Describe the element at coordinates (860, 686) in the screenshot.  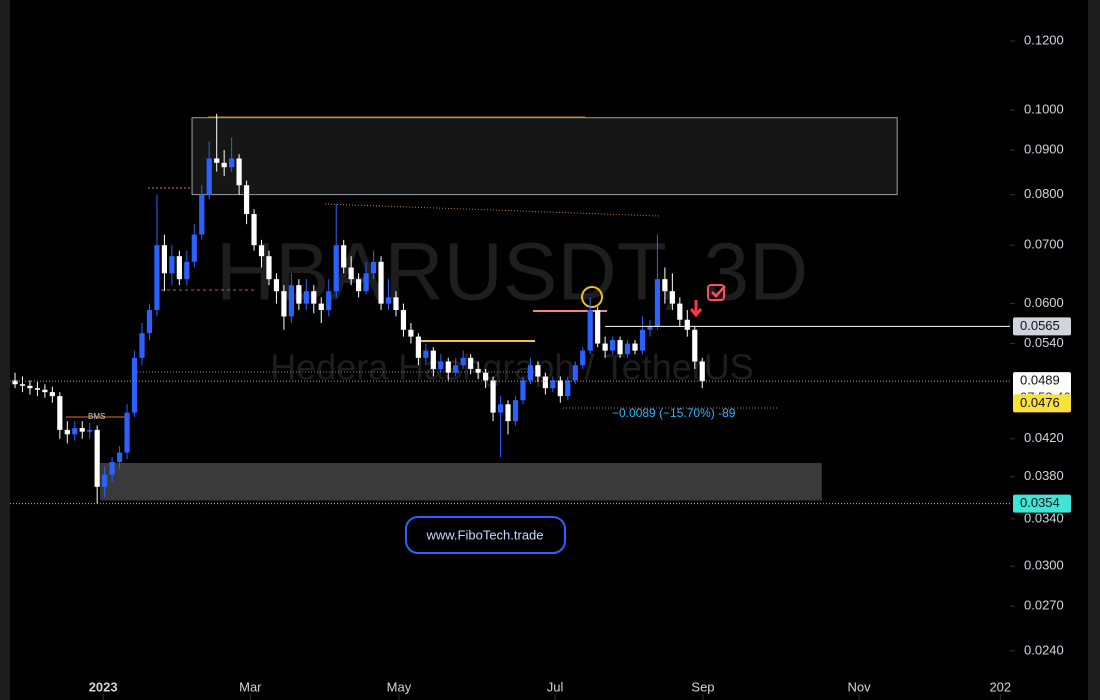
I see `x-tick-label: Nov` at that location.